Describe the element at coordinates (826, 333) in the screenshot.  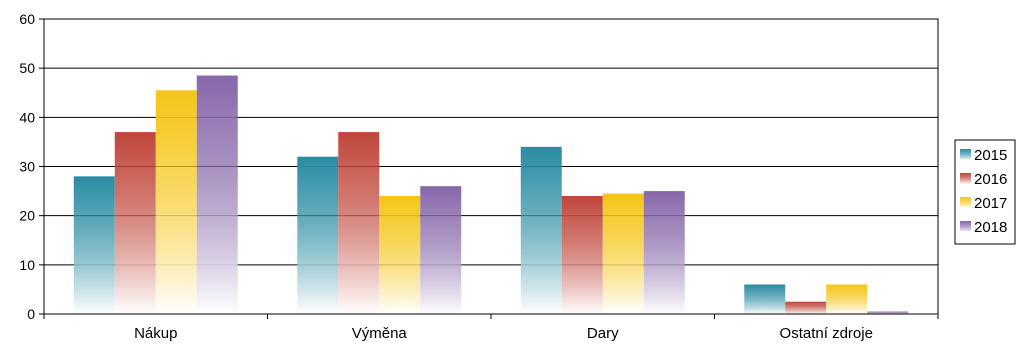
I see `x-category-label: Ostatní zdroje` at that location.